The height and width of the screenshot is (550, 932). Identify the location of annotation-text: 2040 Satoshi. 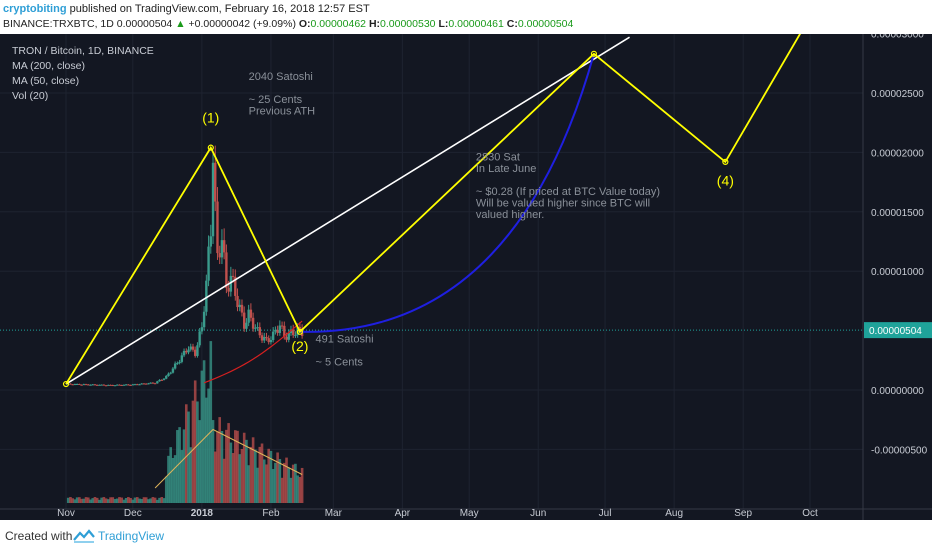
(281, 77).